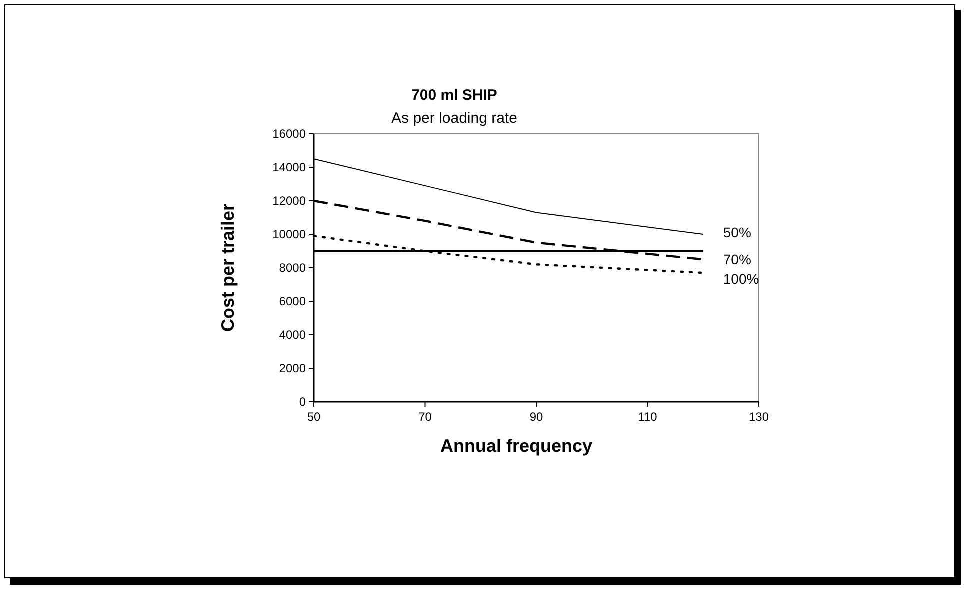 The height and width of the screenshot is (592, 969). I want to click on y-tick-label: 10000, so click(289, 235).